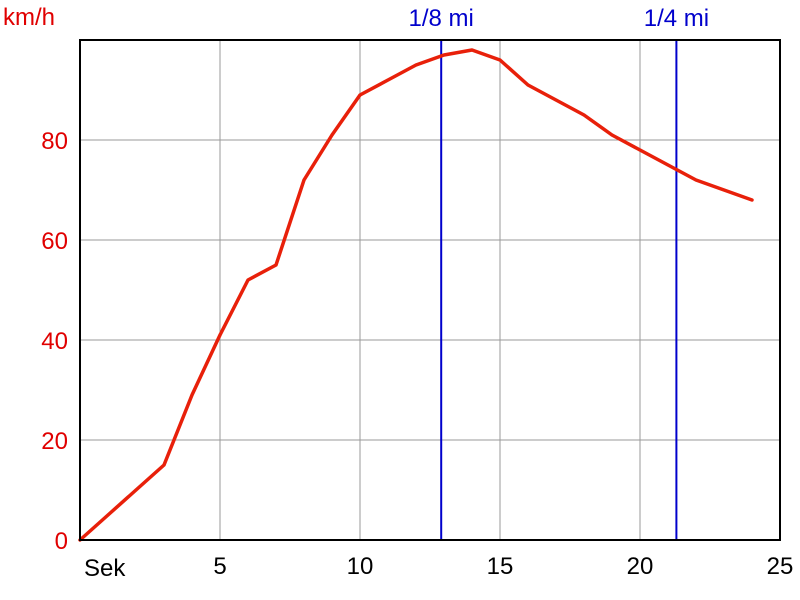 The image size is (800, 600). I want to click on x-tick-label-4: 25, so click(780, 566).